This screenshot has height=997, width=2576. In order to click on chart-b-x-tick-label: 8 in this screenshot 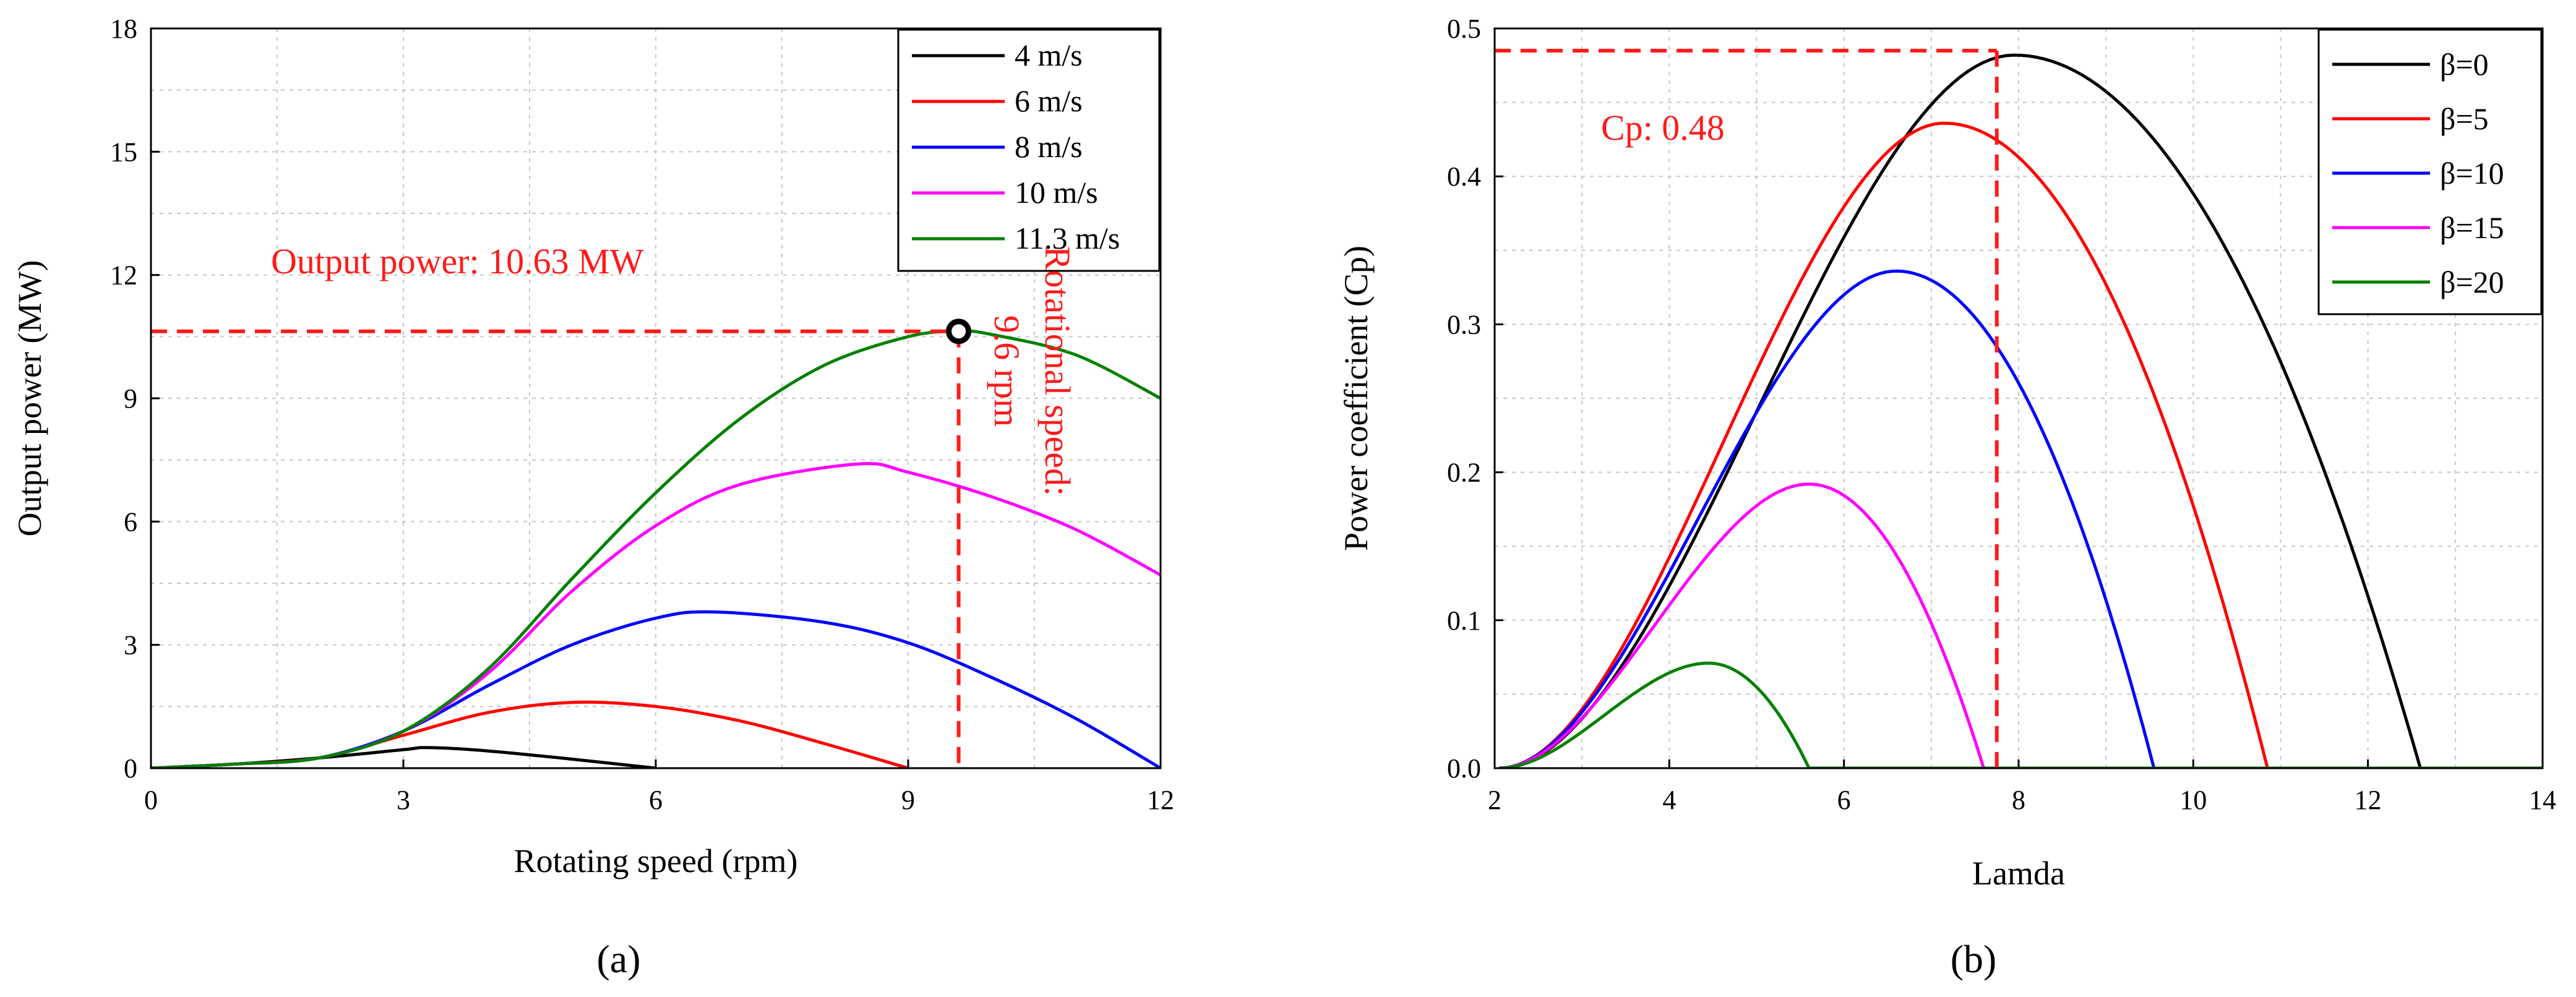, I will do `click(2019, 800)`.